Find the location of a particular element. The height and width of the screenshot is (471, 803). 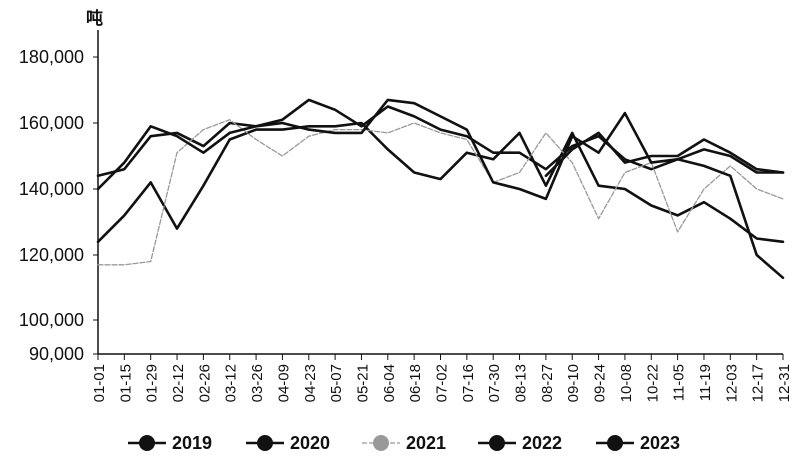

legend-label-2019: 2019 is located at coordinates (192, 443).